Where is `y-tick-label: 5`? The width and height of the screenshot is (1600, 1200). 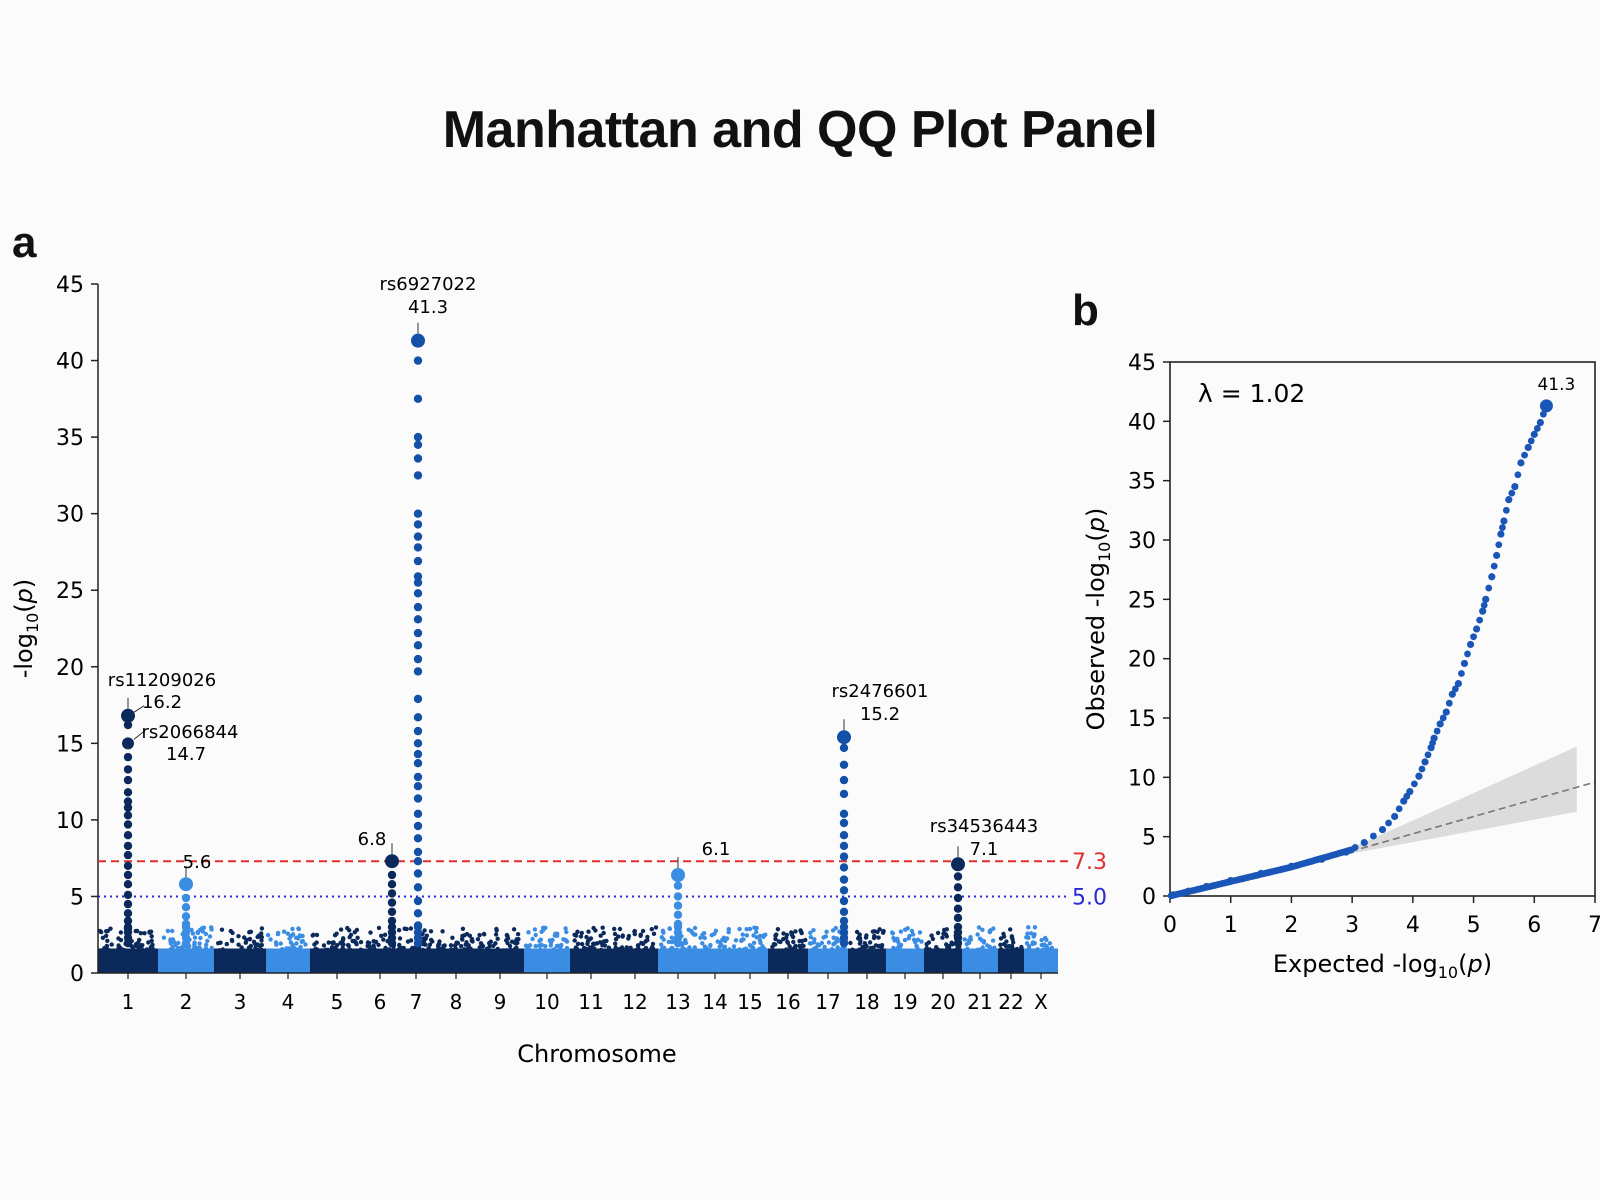
y-tick-label: 5 is located at coordinates (1149, 838).